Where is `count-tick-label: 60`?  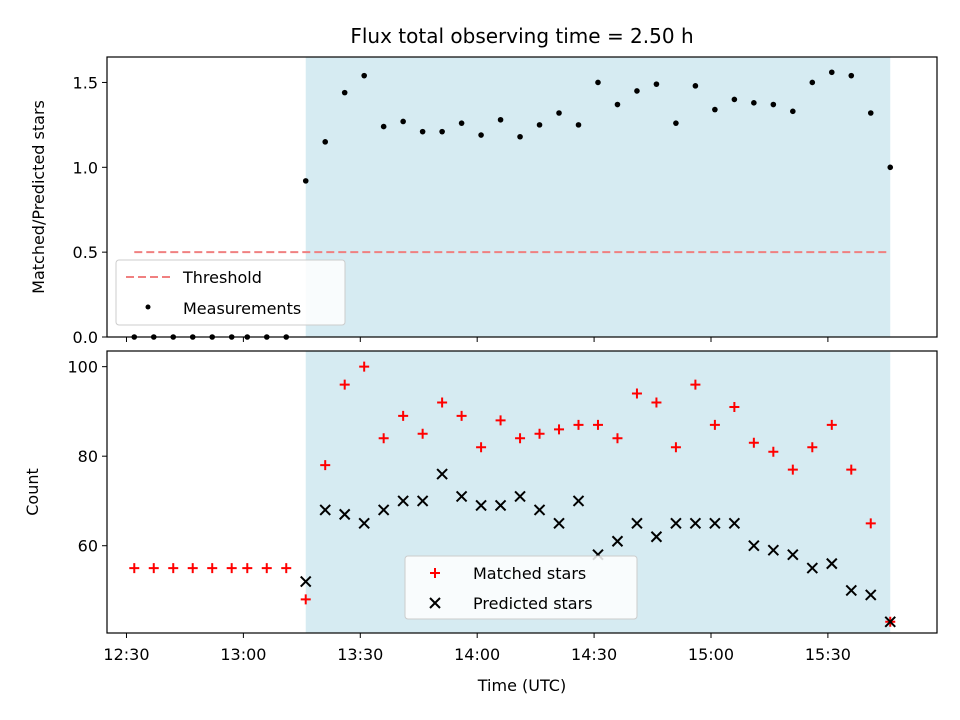
count-tick-label: 60 is located at coordinates (88, 546).